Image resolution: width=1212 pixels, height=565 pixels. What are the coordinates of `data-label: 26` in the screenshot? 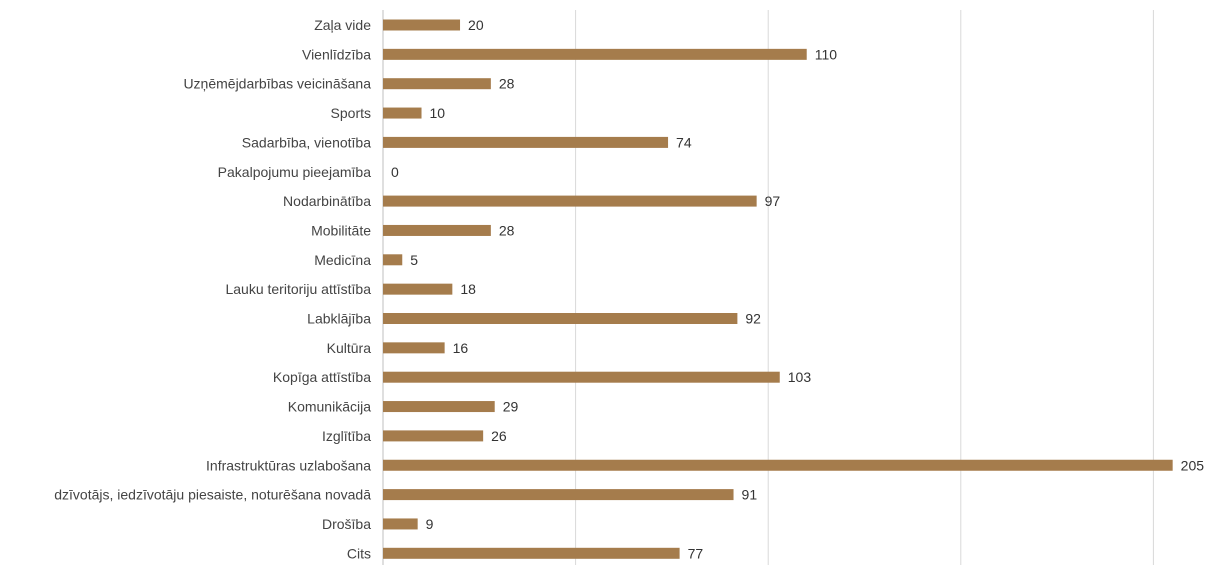 It's located at (499, 436).